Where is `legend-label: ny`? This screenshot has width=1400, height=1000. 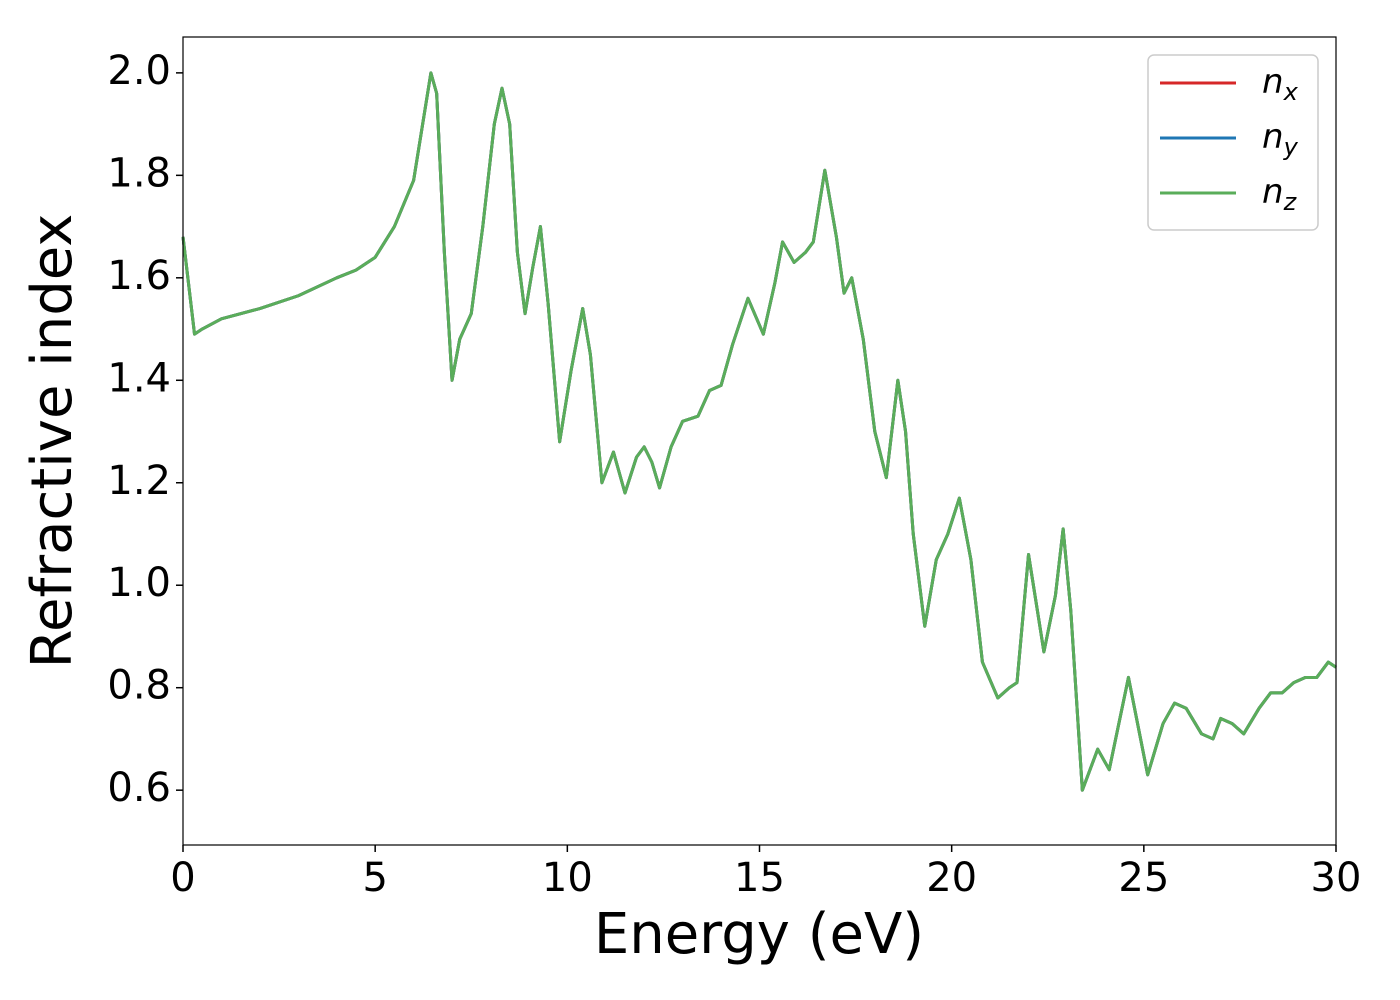 legend-label: ny is located at coordinates (1280, 139).